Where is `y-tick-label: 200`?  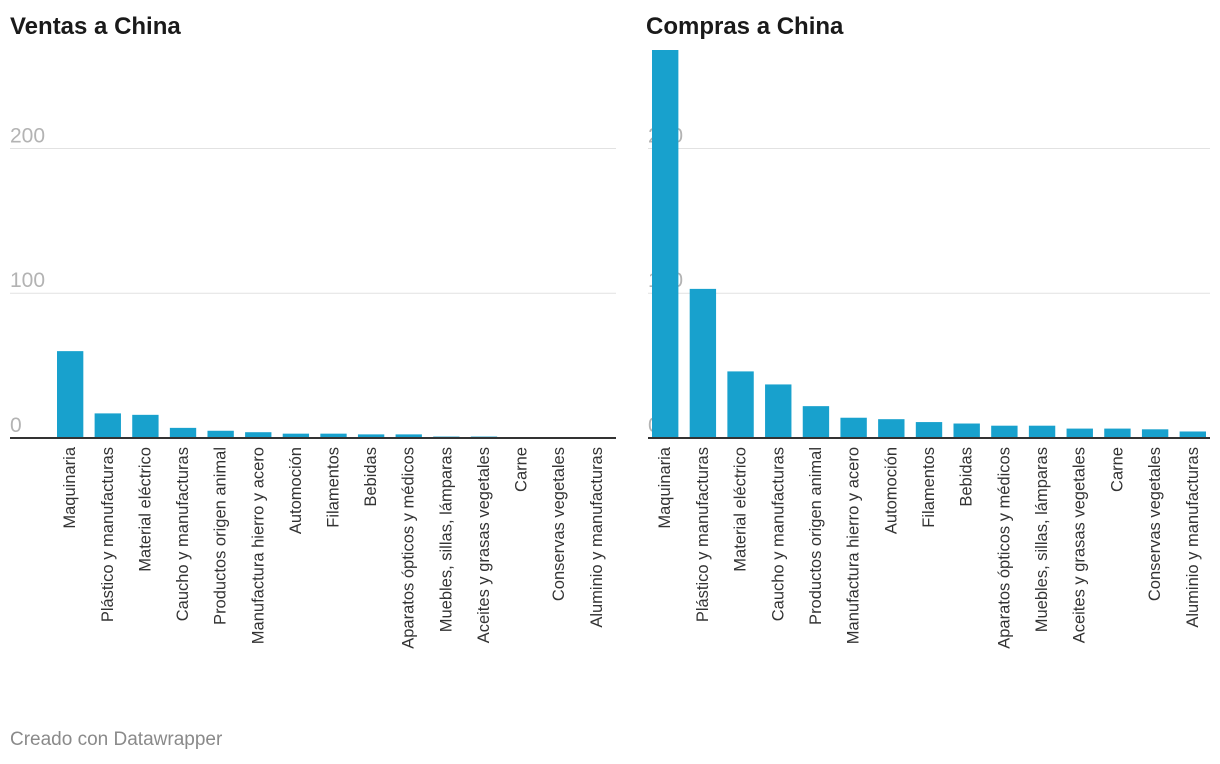
y-tick-label: 200 is located at coordinates (27, 135).